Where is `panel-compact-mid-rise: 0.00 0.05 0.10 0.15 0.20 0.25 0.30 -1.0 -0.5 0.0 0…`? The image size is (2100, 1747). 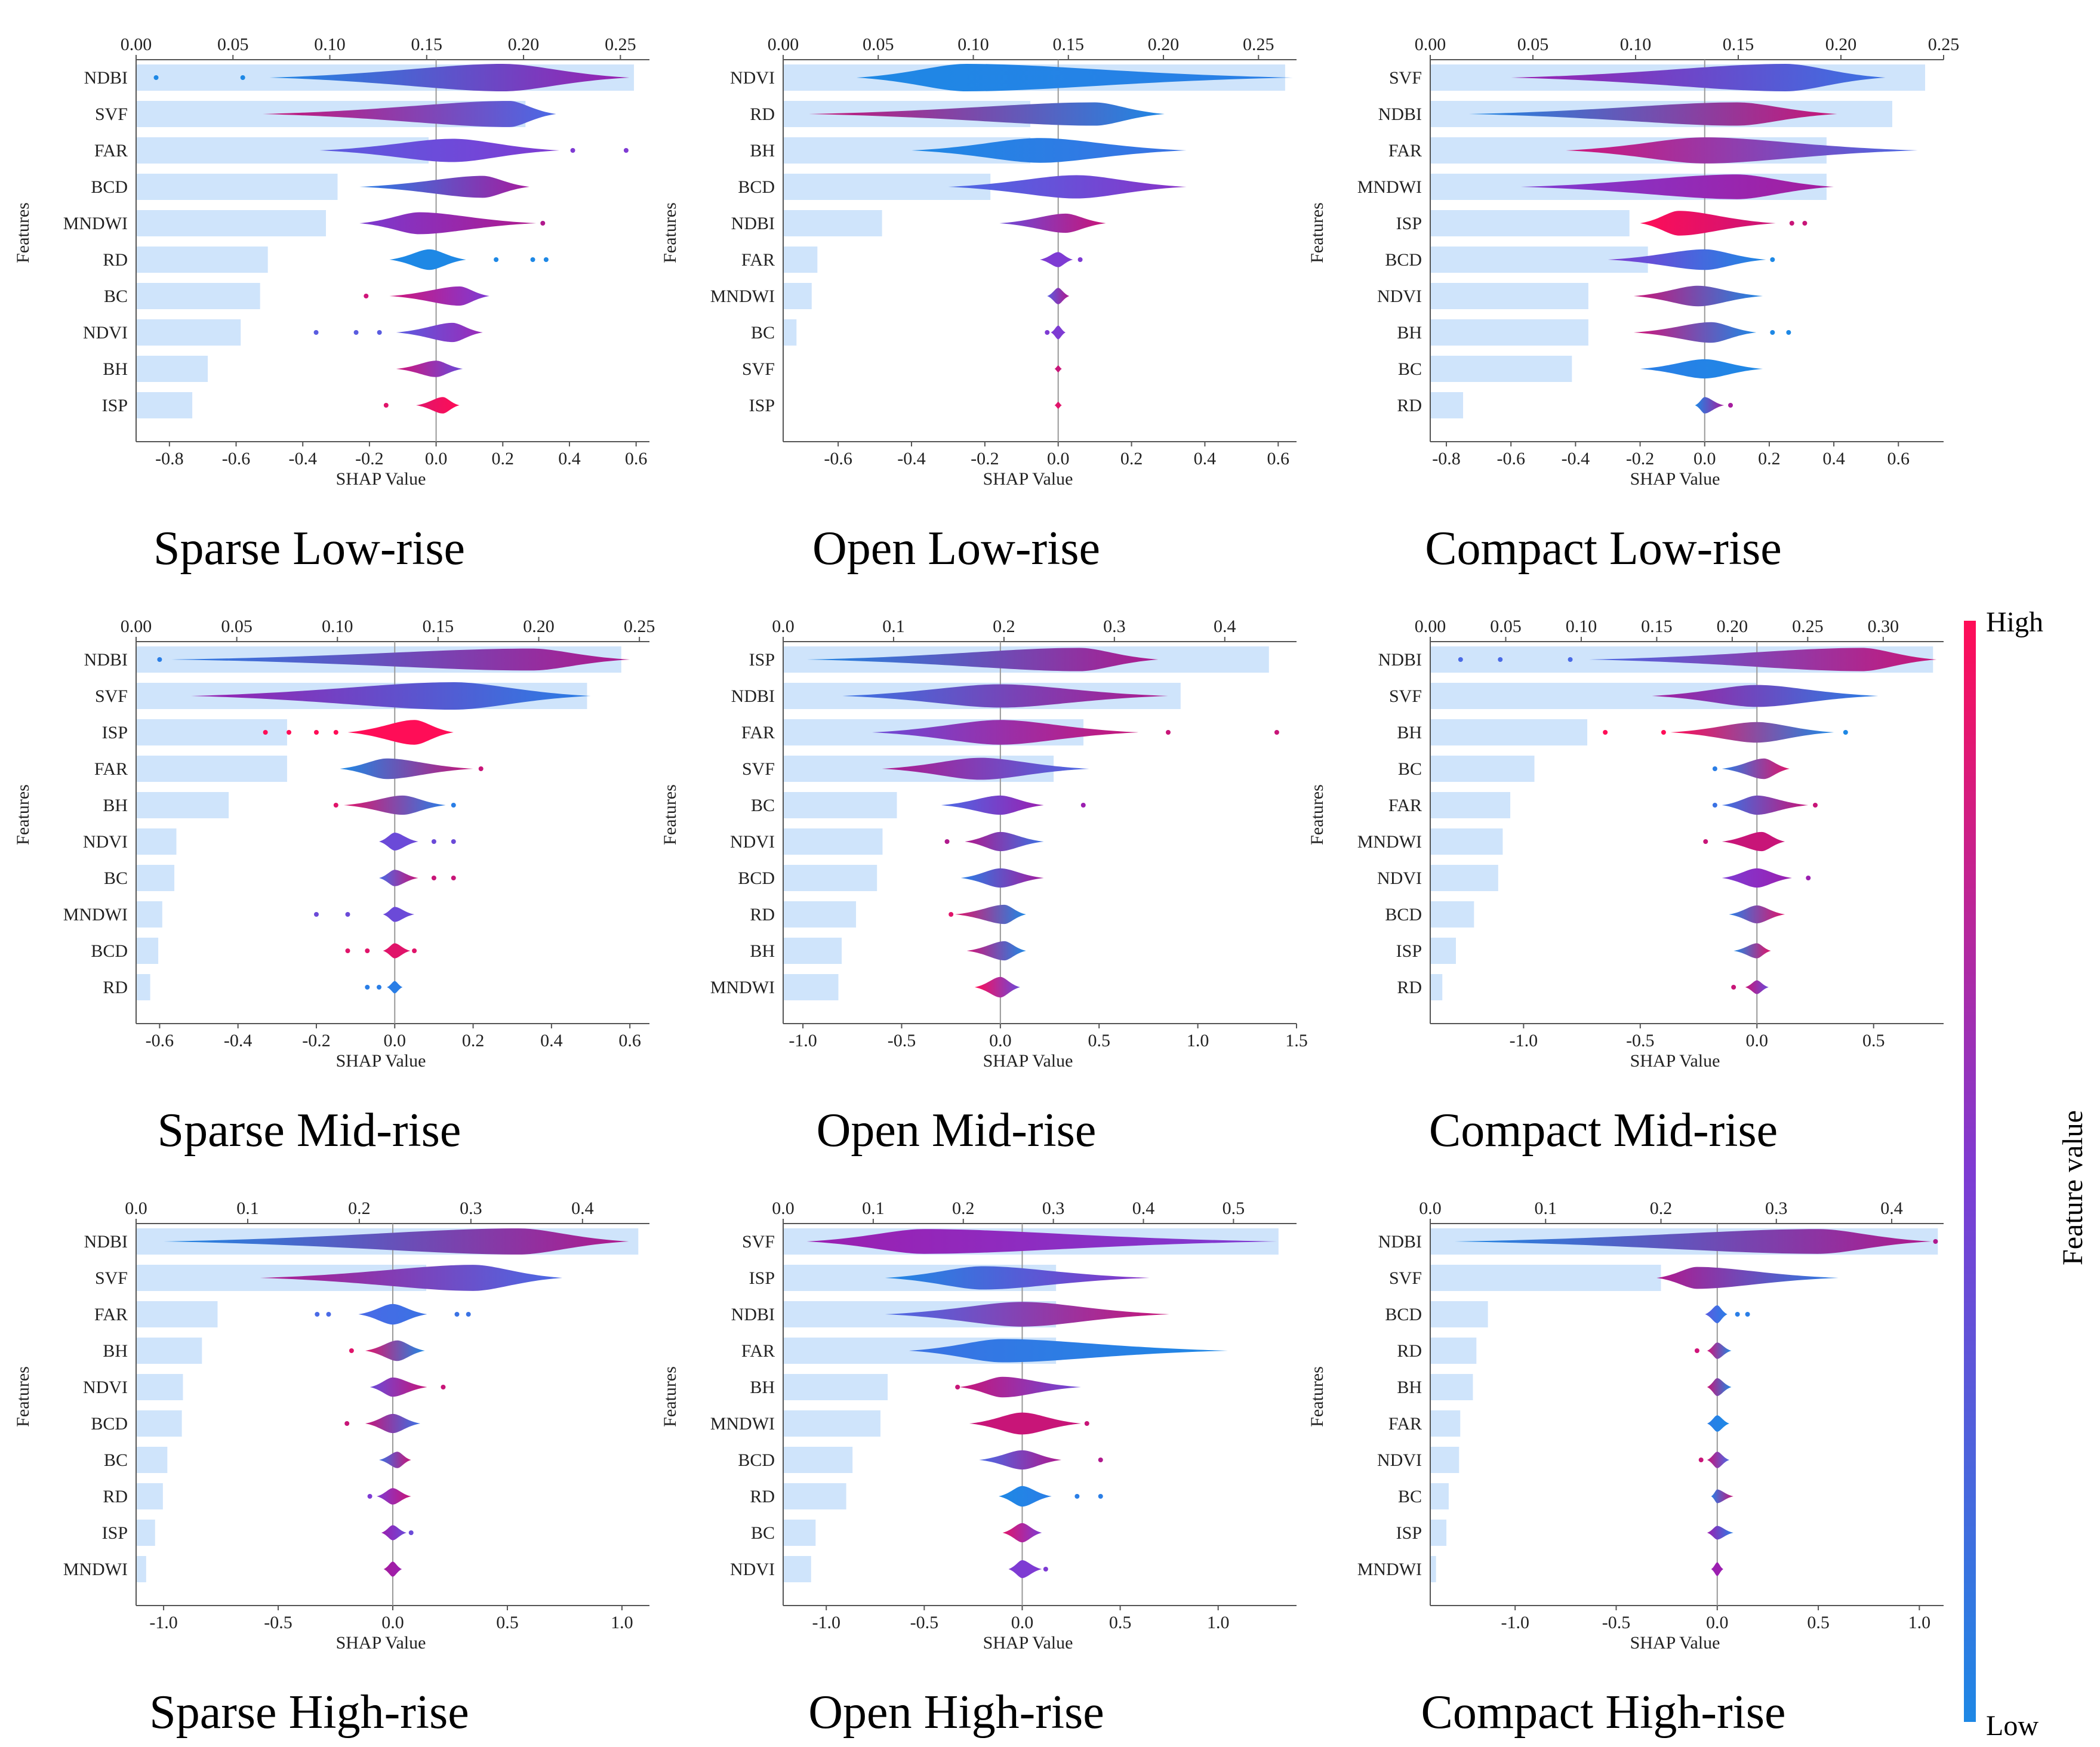 panel-compact-mid-rise: 0.00 0.05 0.10 0.15 0.20 0.25 0.30 -1.0 -0.5 0.0 0… is located at coordinates (1626, 887).